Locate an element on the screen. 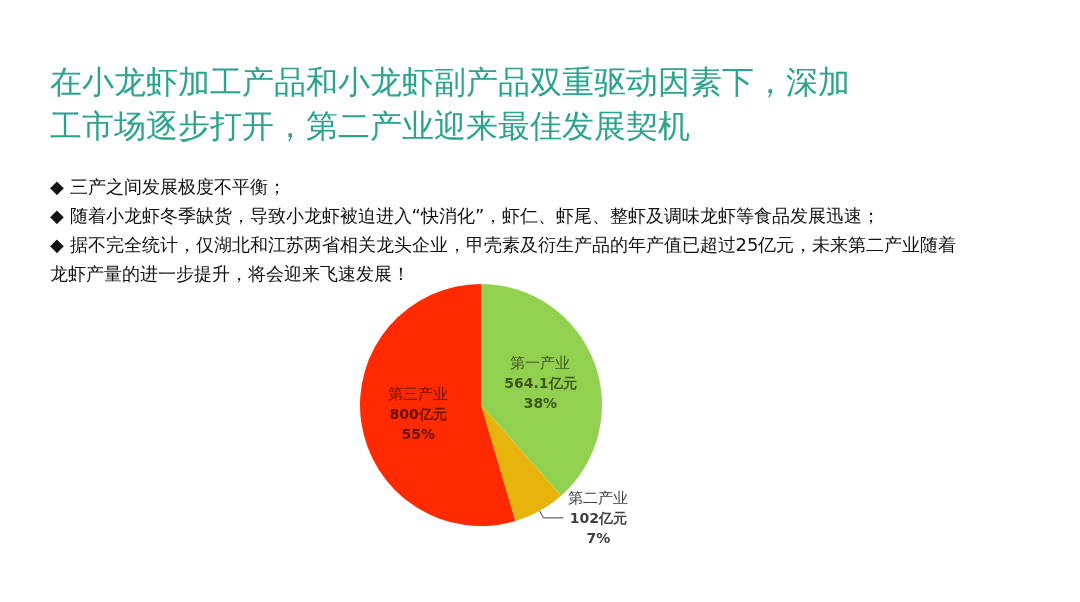 This screenshot has width=1080, height=602. text: ◆ 三产之间发展极度不平衡； is located at coordinates (168, 187).